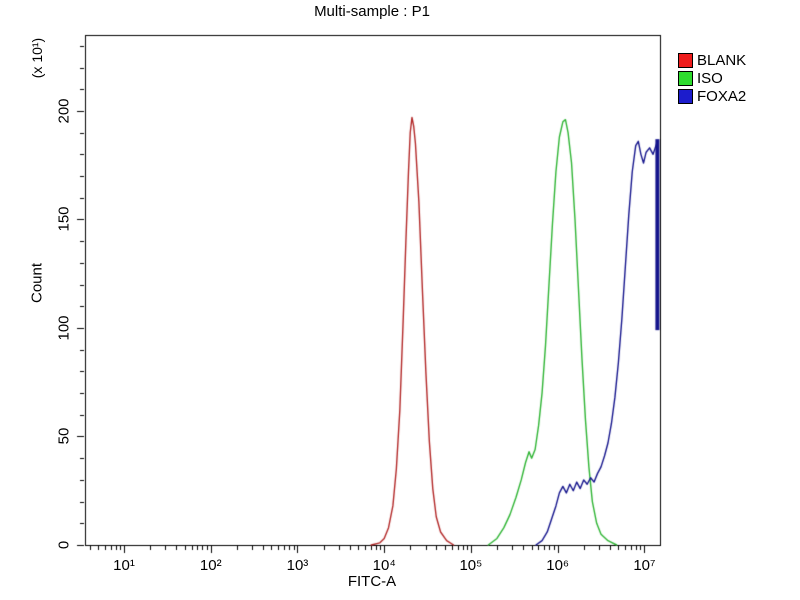 This screenshot has width=800, height=600. What do you see at coordinates (37, 283) in the screenshot?
I see `y-axis-label: Count` at bounding box center [37, 283].